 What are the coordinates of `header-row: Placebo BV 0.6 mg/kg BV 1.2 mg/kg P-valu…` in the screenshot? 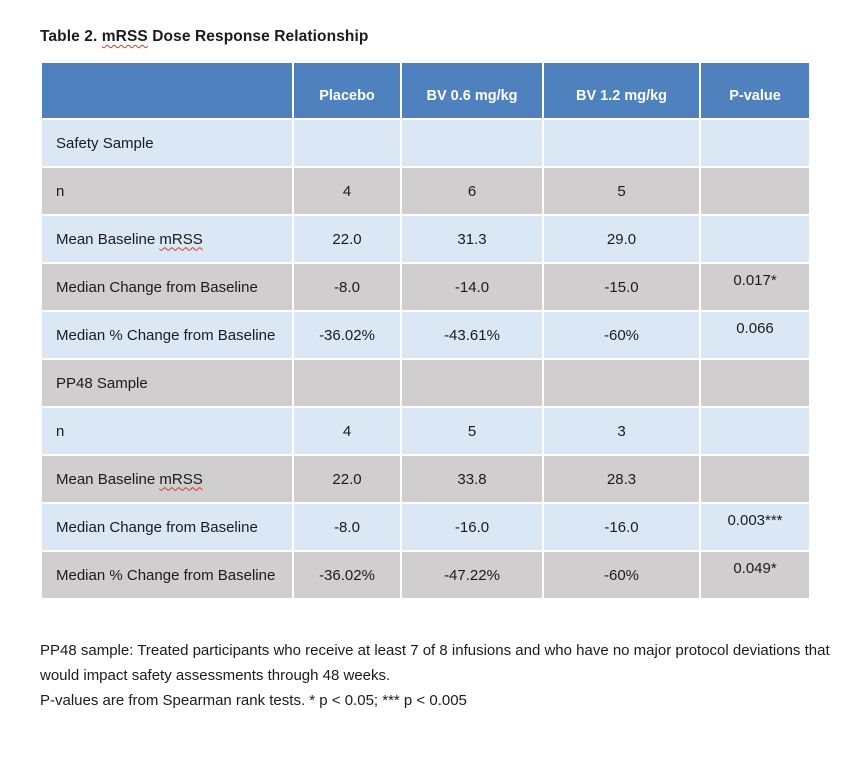 It's located at (425, 90).